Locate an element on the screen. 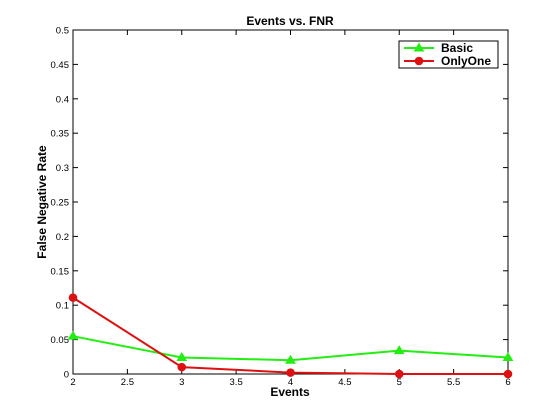  legend-box is located at coordinates (448, 54).